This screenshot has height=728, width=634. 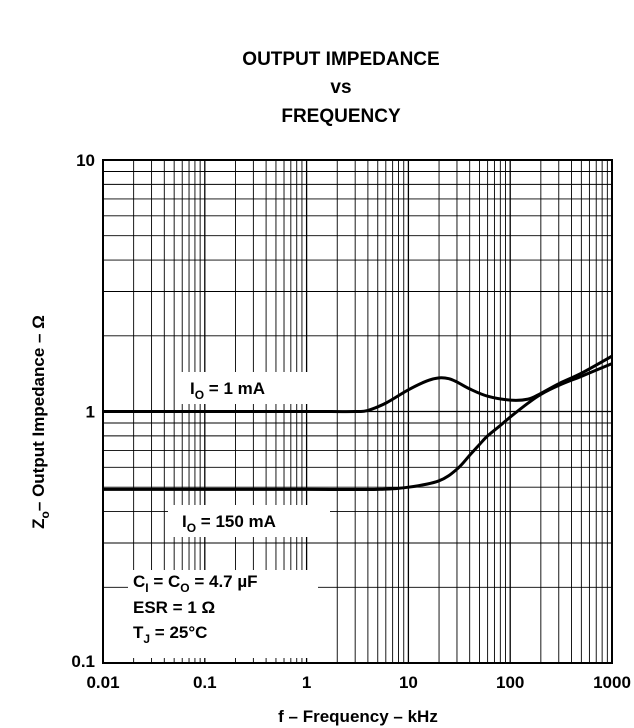 I want to click on conditions-box, so click(x=223, y=614).